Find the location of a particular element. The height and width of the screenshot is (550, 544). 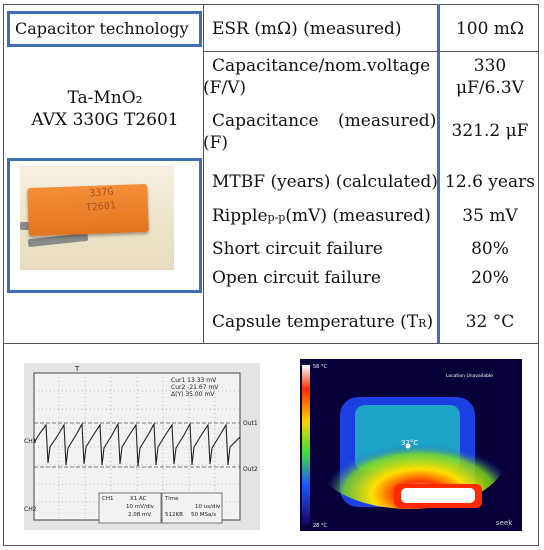

thermal-bottom-scale: 28 °C is located at coordinates (320, 526).